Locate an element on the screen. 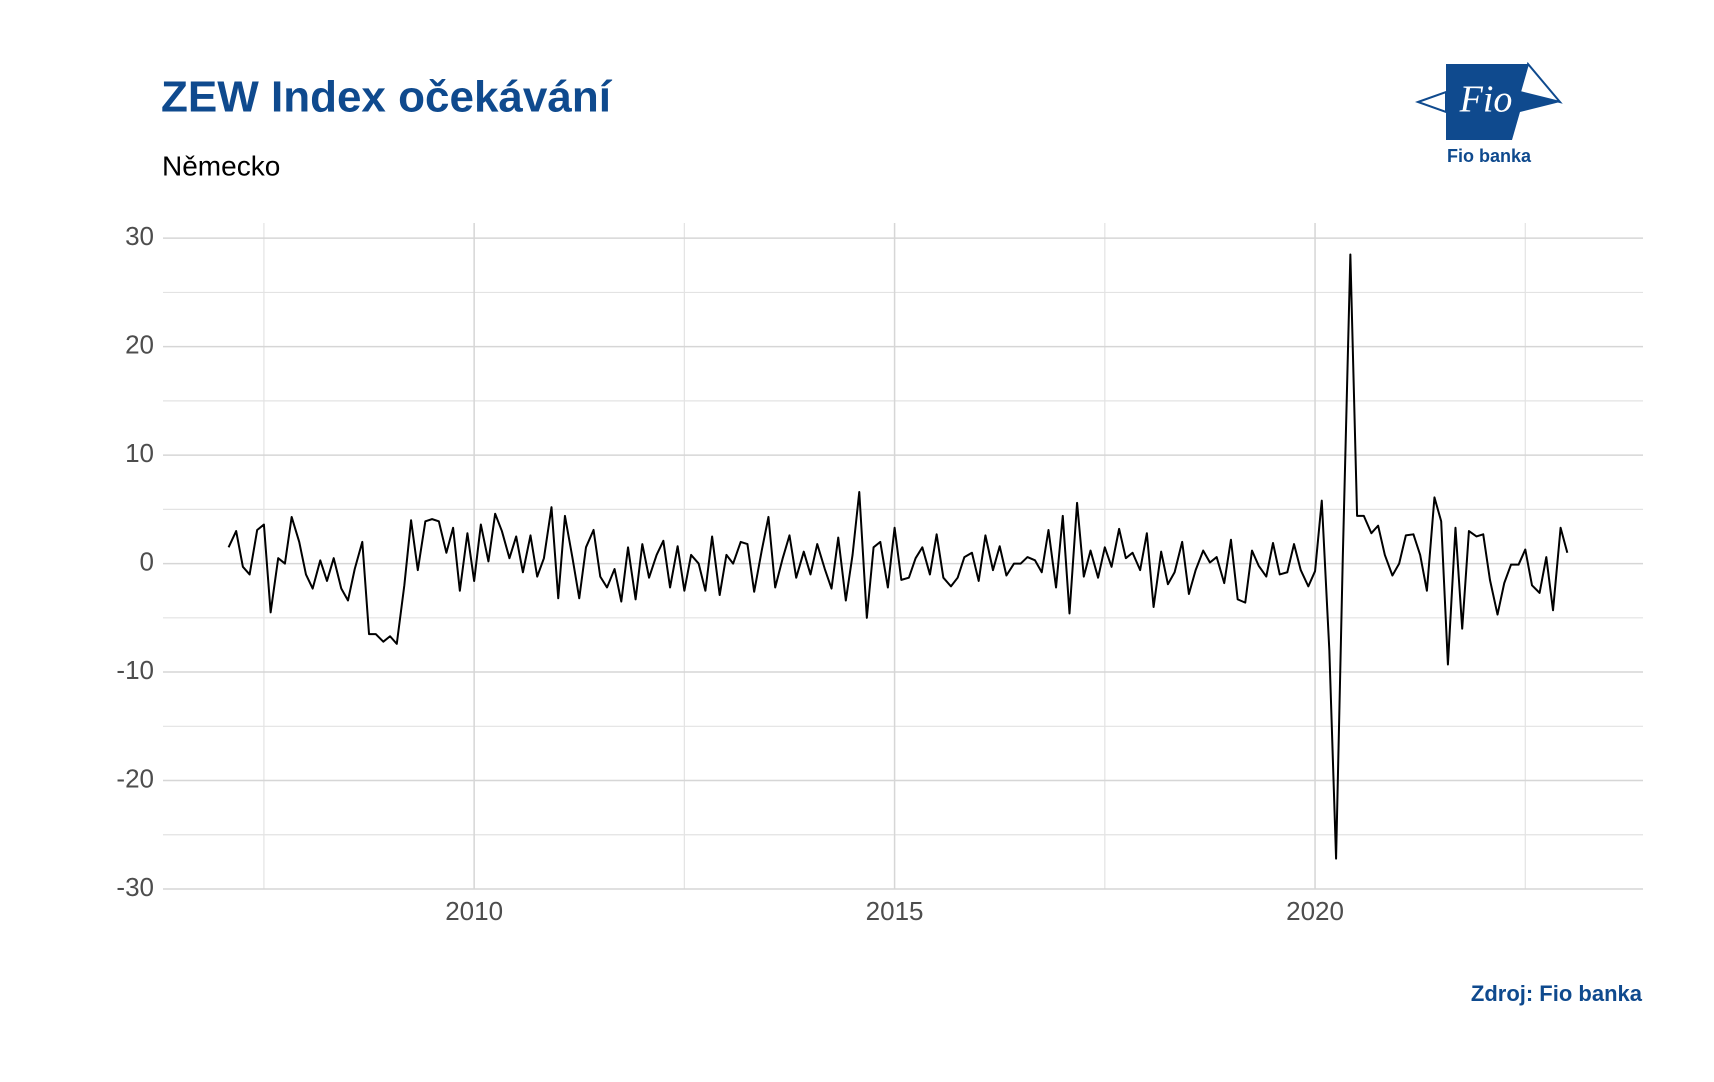  x-tick-label: 2010 is located at coordinates (474, 911).